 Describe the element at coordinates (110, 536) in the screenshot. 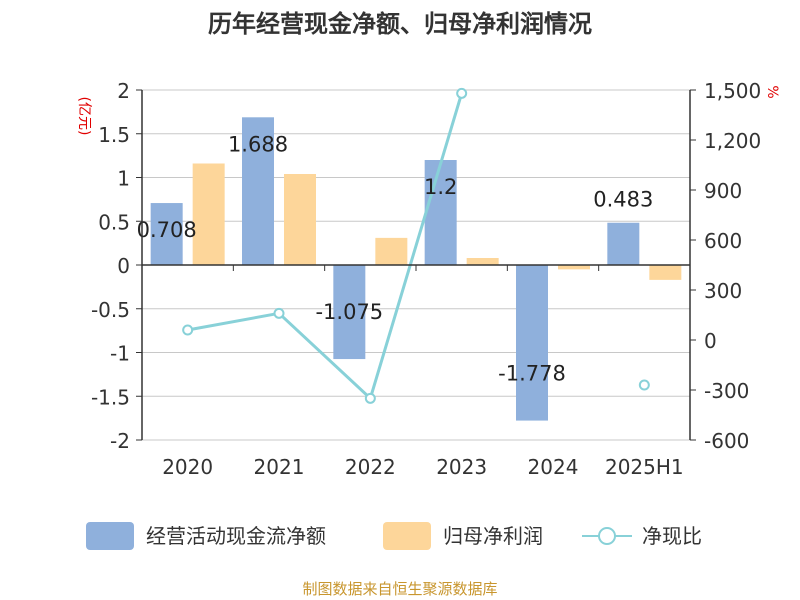

I see `legend-swatch-cashflow` at that location.